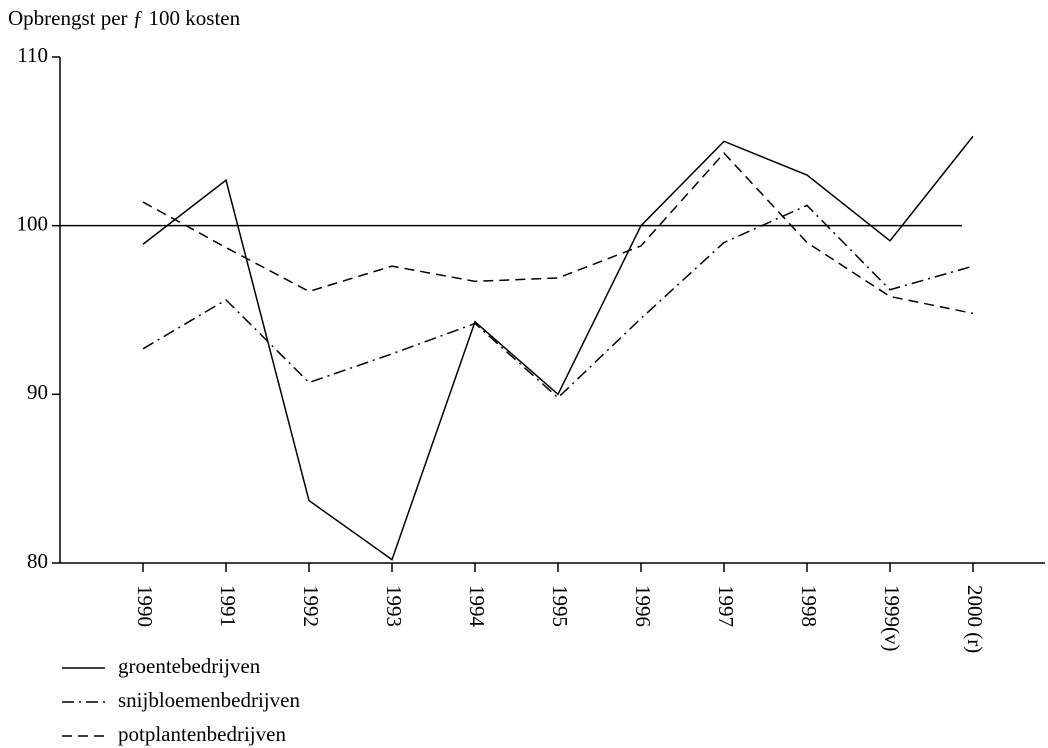  What do you see at coordinates (892, 618) in the screenshot?
I see `x-tick-label: 1999(v)` at bounding box center [892, 618].